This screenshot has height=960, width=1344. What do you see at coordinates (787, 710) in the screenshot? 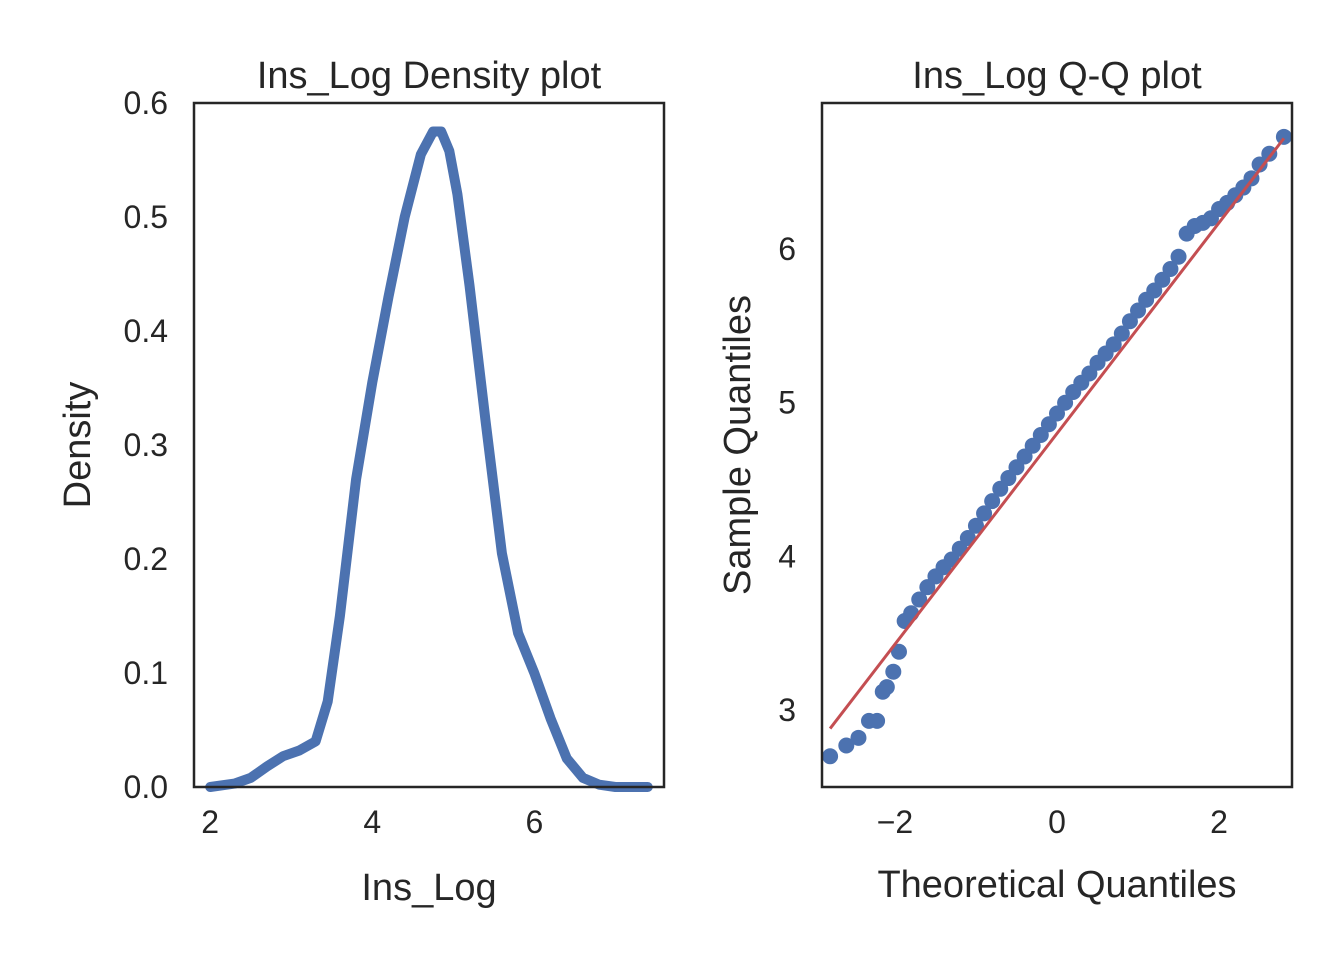
I see `qq-plot-ytick-label: 3` at bounding box center [787, 710].